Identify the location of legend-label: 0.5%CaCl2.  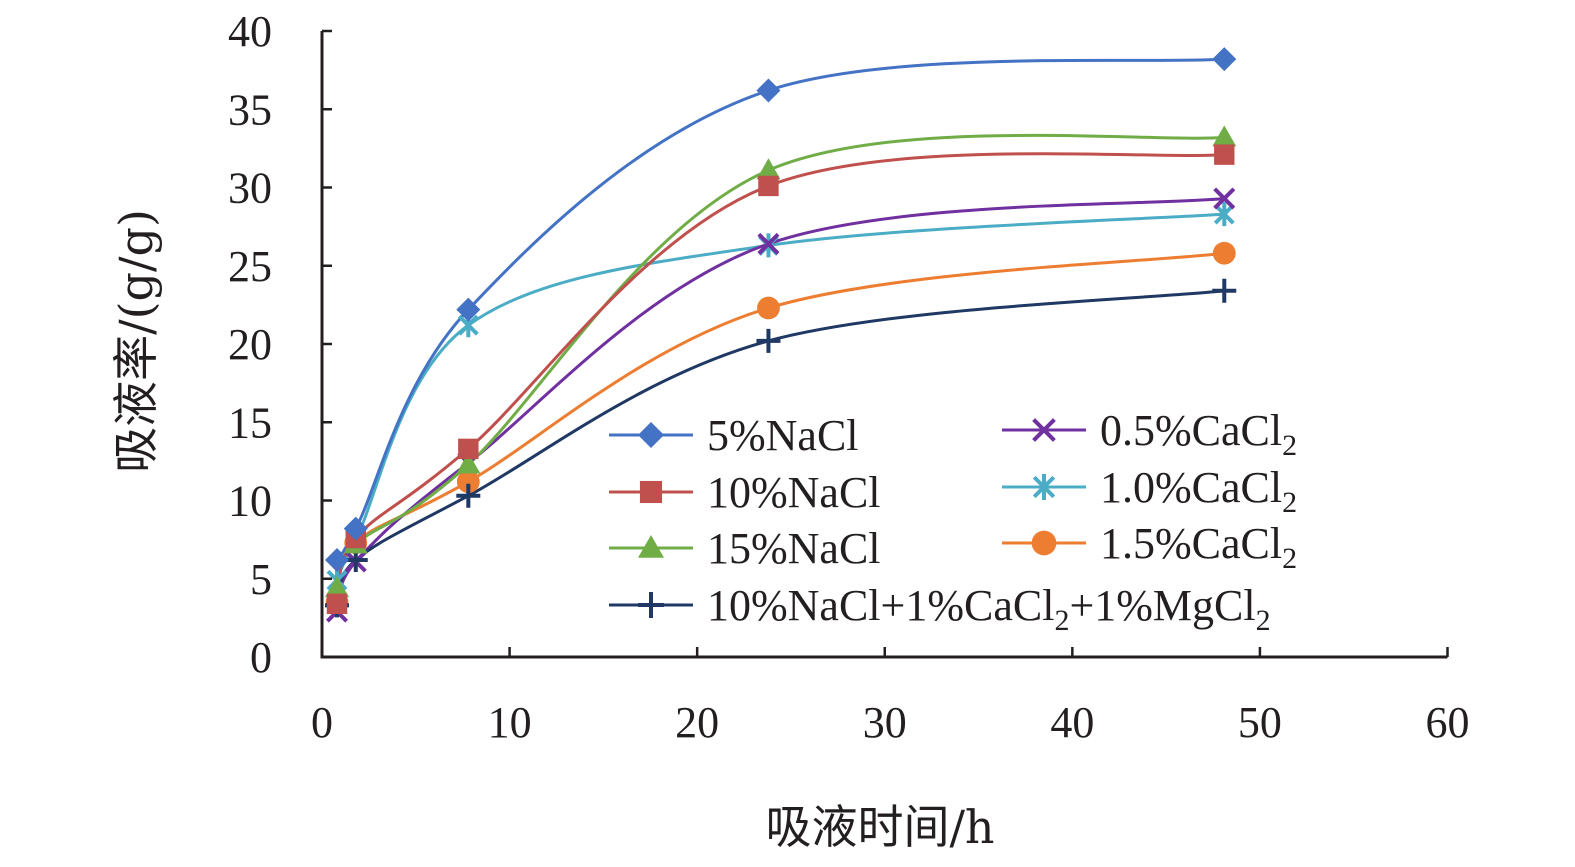
(1198, 434).